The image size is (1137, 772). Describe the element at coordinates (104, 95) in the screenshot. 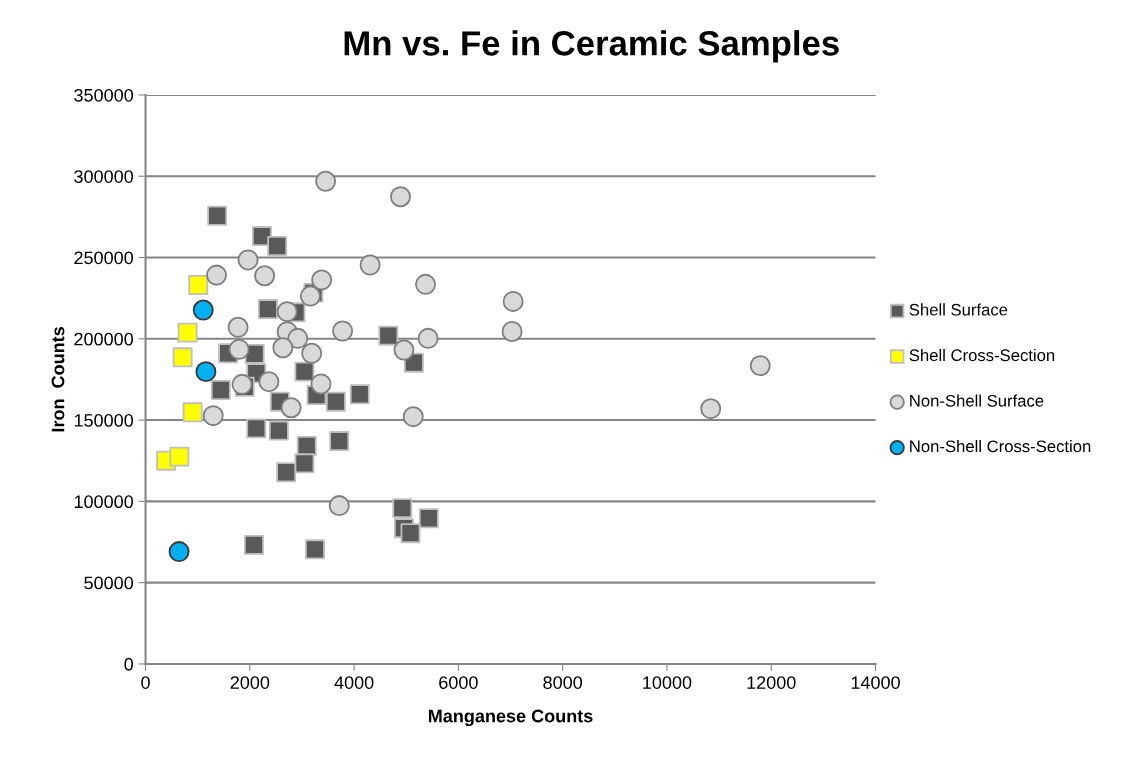

I see `y-tick-label: 350000` at that location.